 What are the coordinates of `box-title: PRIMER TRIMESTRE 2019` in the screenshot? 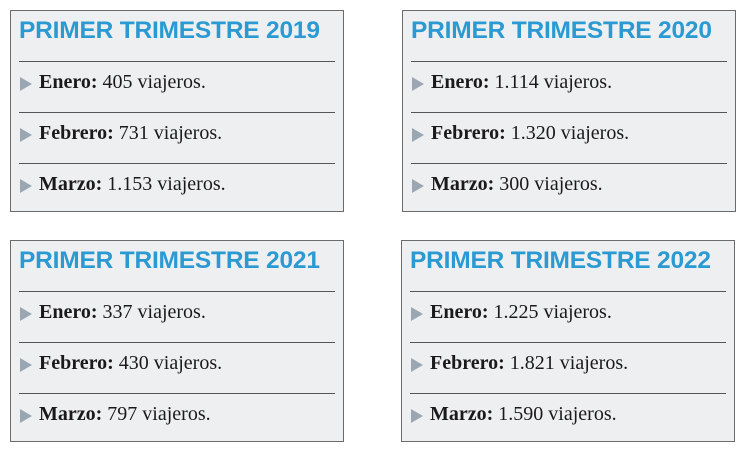 It's located at (169, 30).